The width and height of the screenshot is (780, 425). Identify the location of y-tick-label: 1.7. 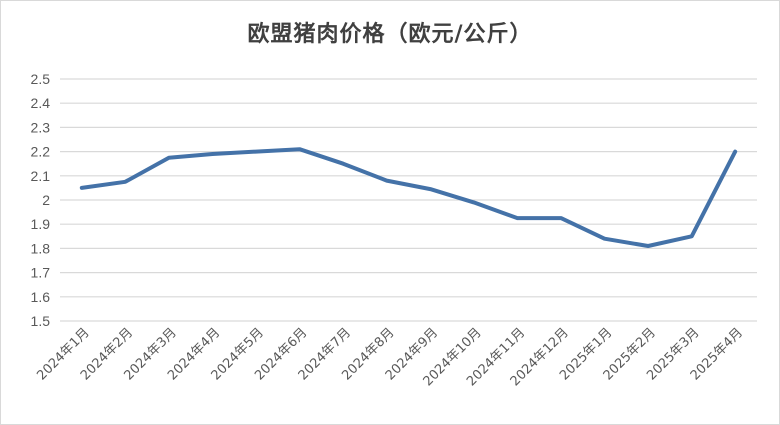
(41, 273).